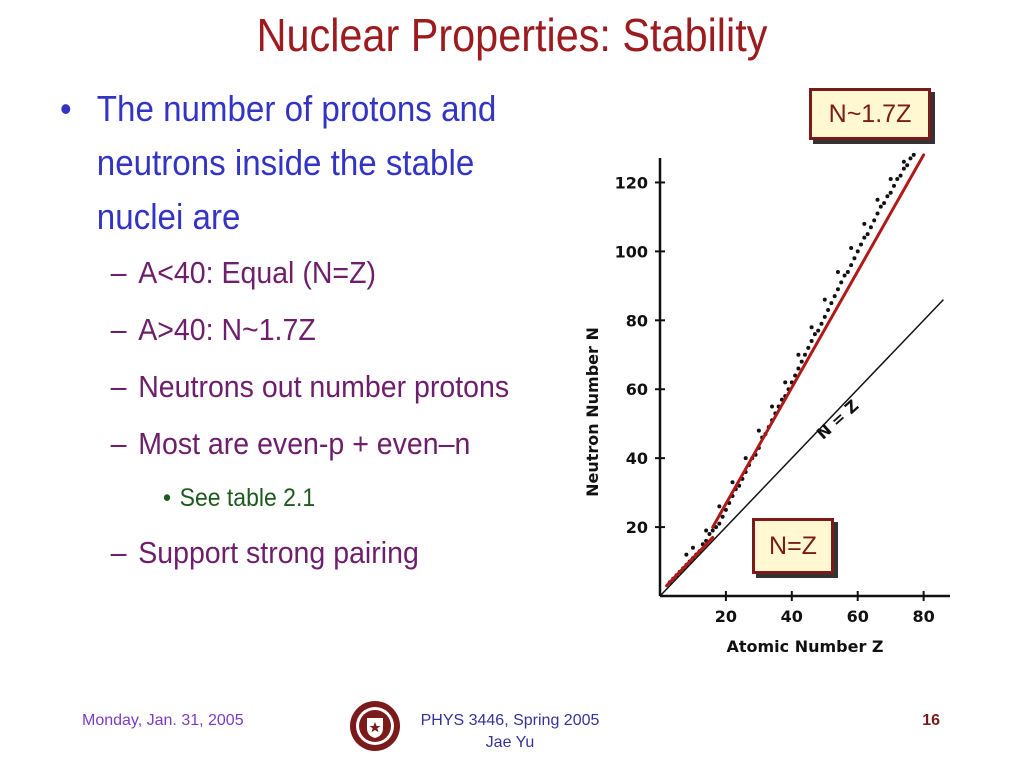  I want to click on x-tick-label: 80, so click(924, 616).